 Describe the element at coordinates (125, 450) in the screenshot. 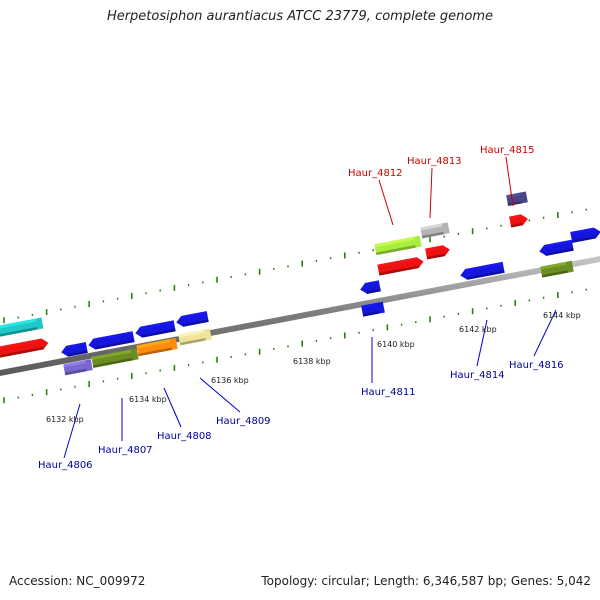

I see `gene-label: Haur_4807` at that location.